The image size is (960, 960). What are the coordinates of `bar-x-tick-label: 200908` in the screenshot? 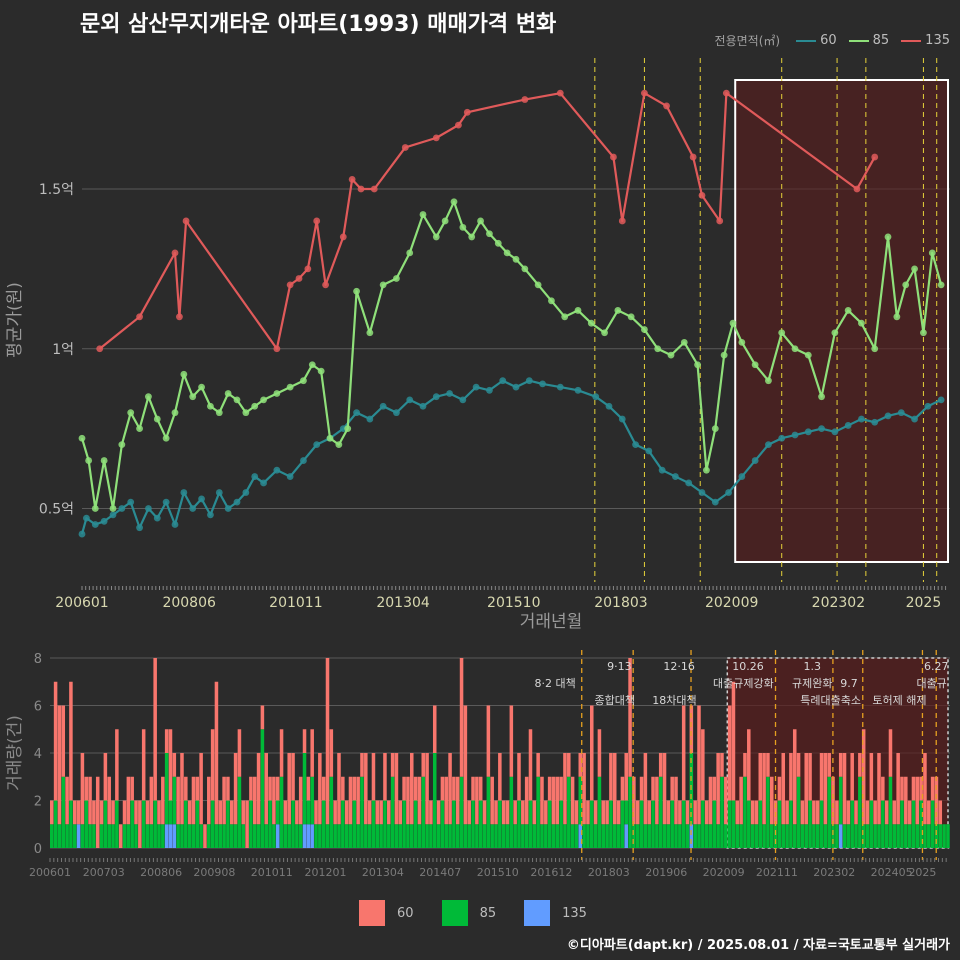 It's located at (214, 872).